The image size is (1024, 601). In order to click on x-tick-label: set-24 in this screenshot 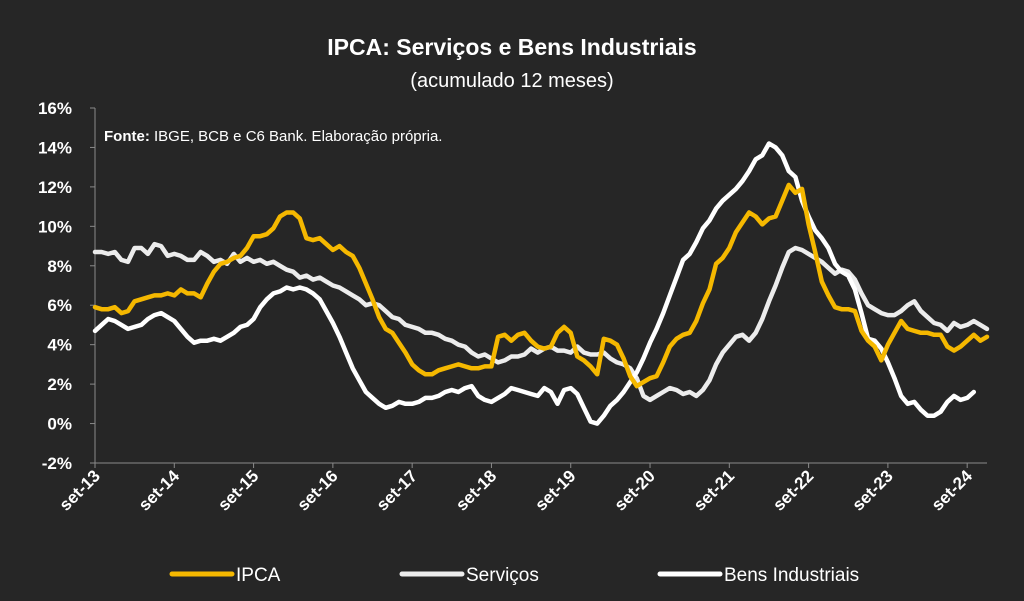, I will do `click(952, 490)`.